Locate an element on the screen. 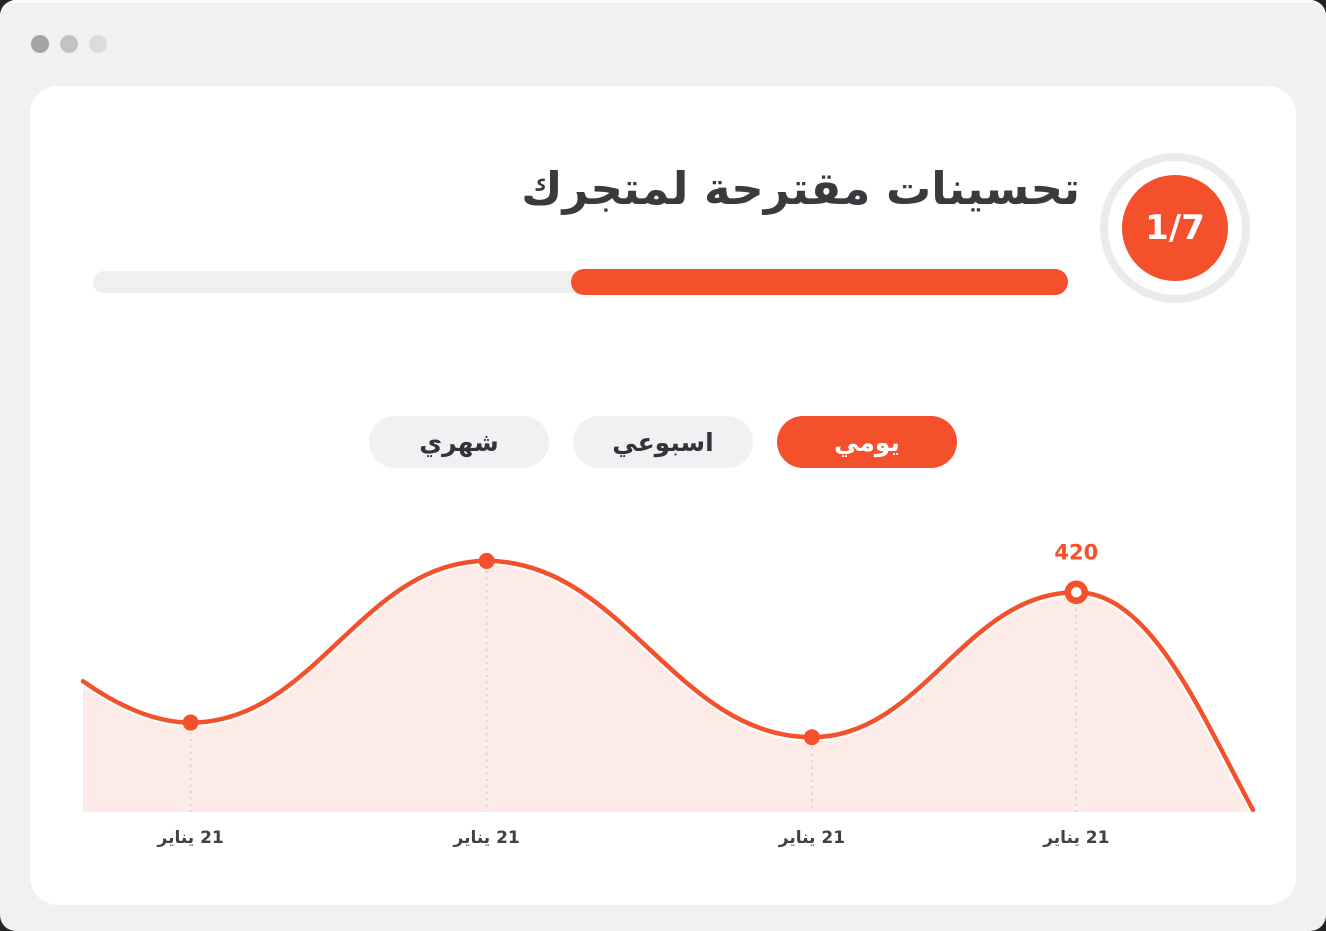  data-point-marker-highlight is located at coordinates (1076, 592).